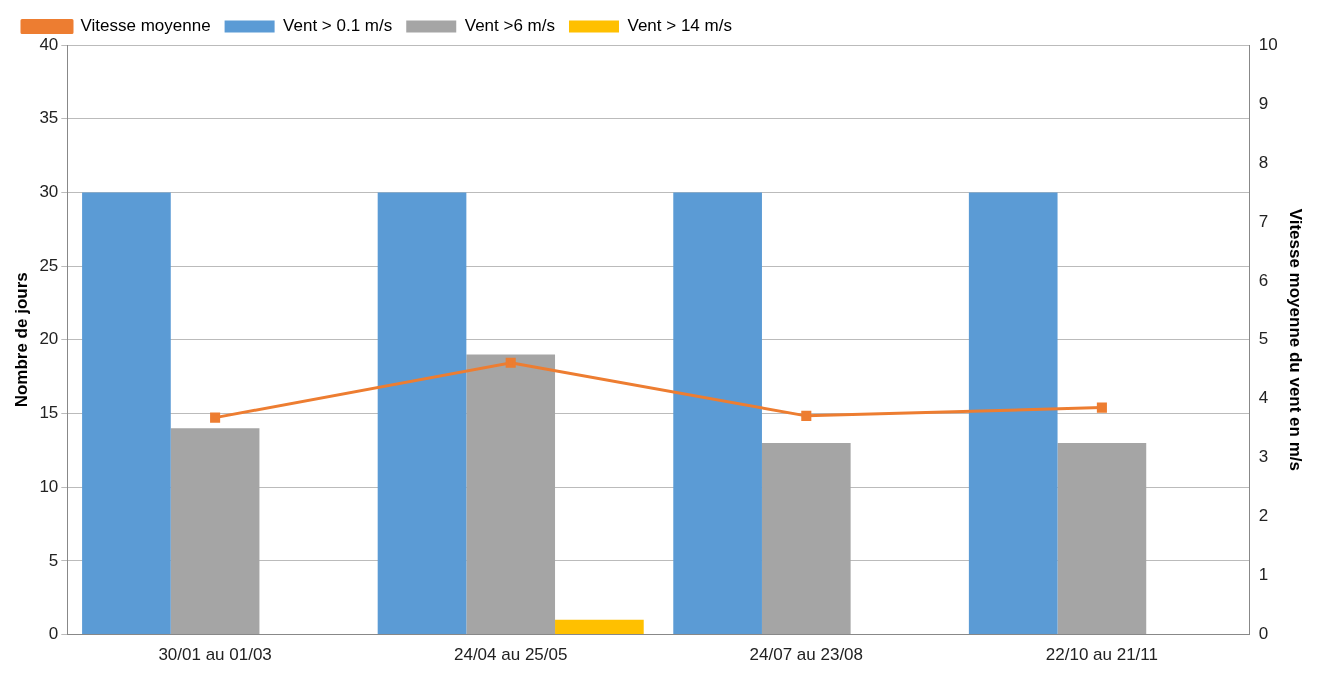 This screenshot has height=673, width=1317. I want to click on legend-label: Vent > 14 m/s, so click(679, 26).